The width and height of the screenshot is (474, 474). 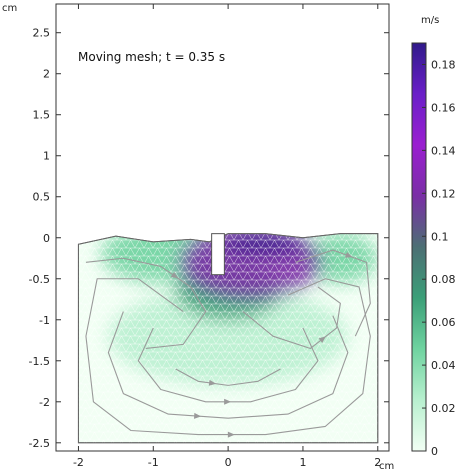 What do you see at coordinates (46, 238) in the screenshot?
I see `y-tick-label-5: 0` at bounding box center [46, 238].